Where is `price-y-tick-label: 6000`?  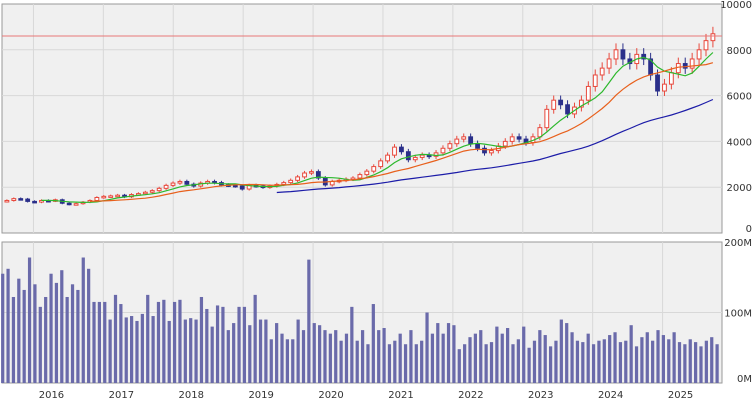 price-y-tick-label: 6000 is located at coordinates (739, 97).